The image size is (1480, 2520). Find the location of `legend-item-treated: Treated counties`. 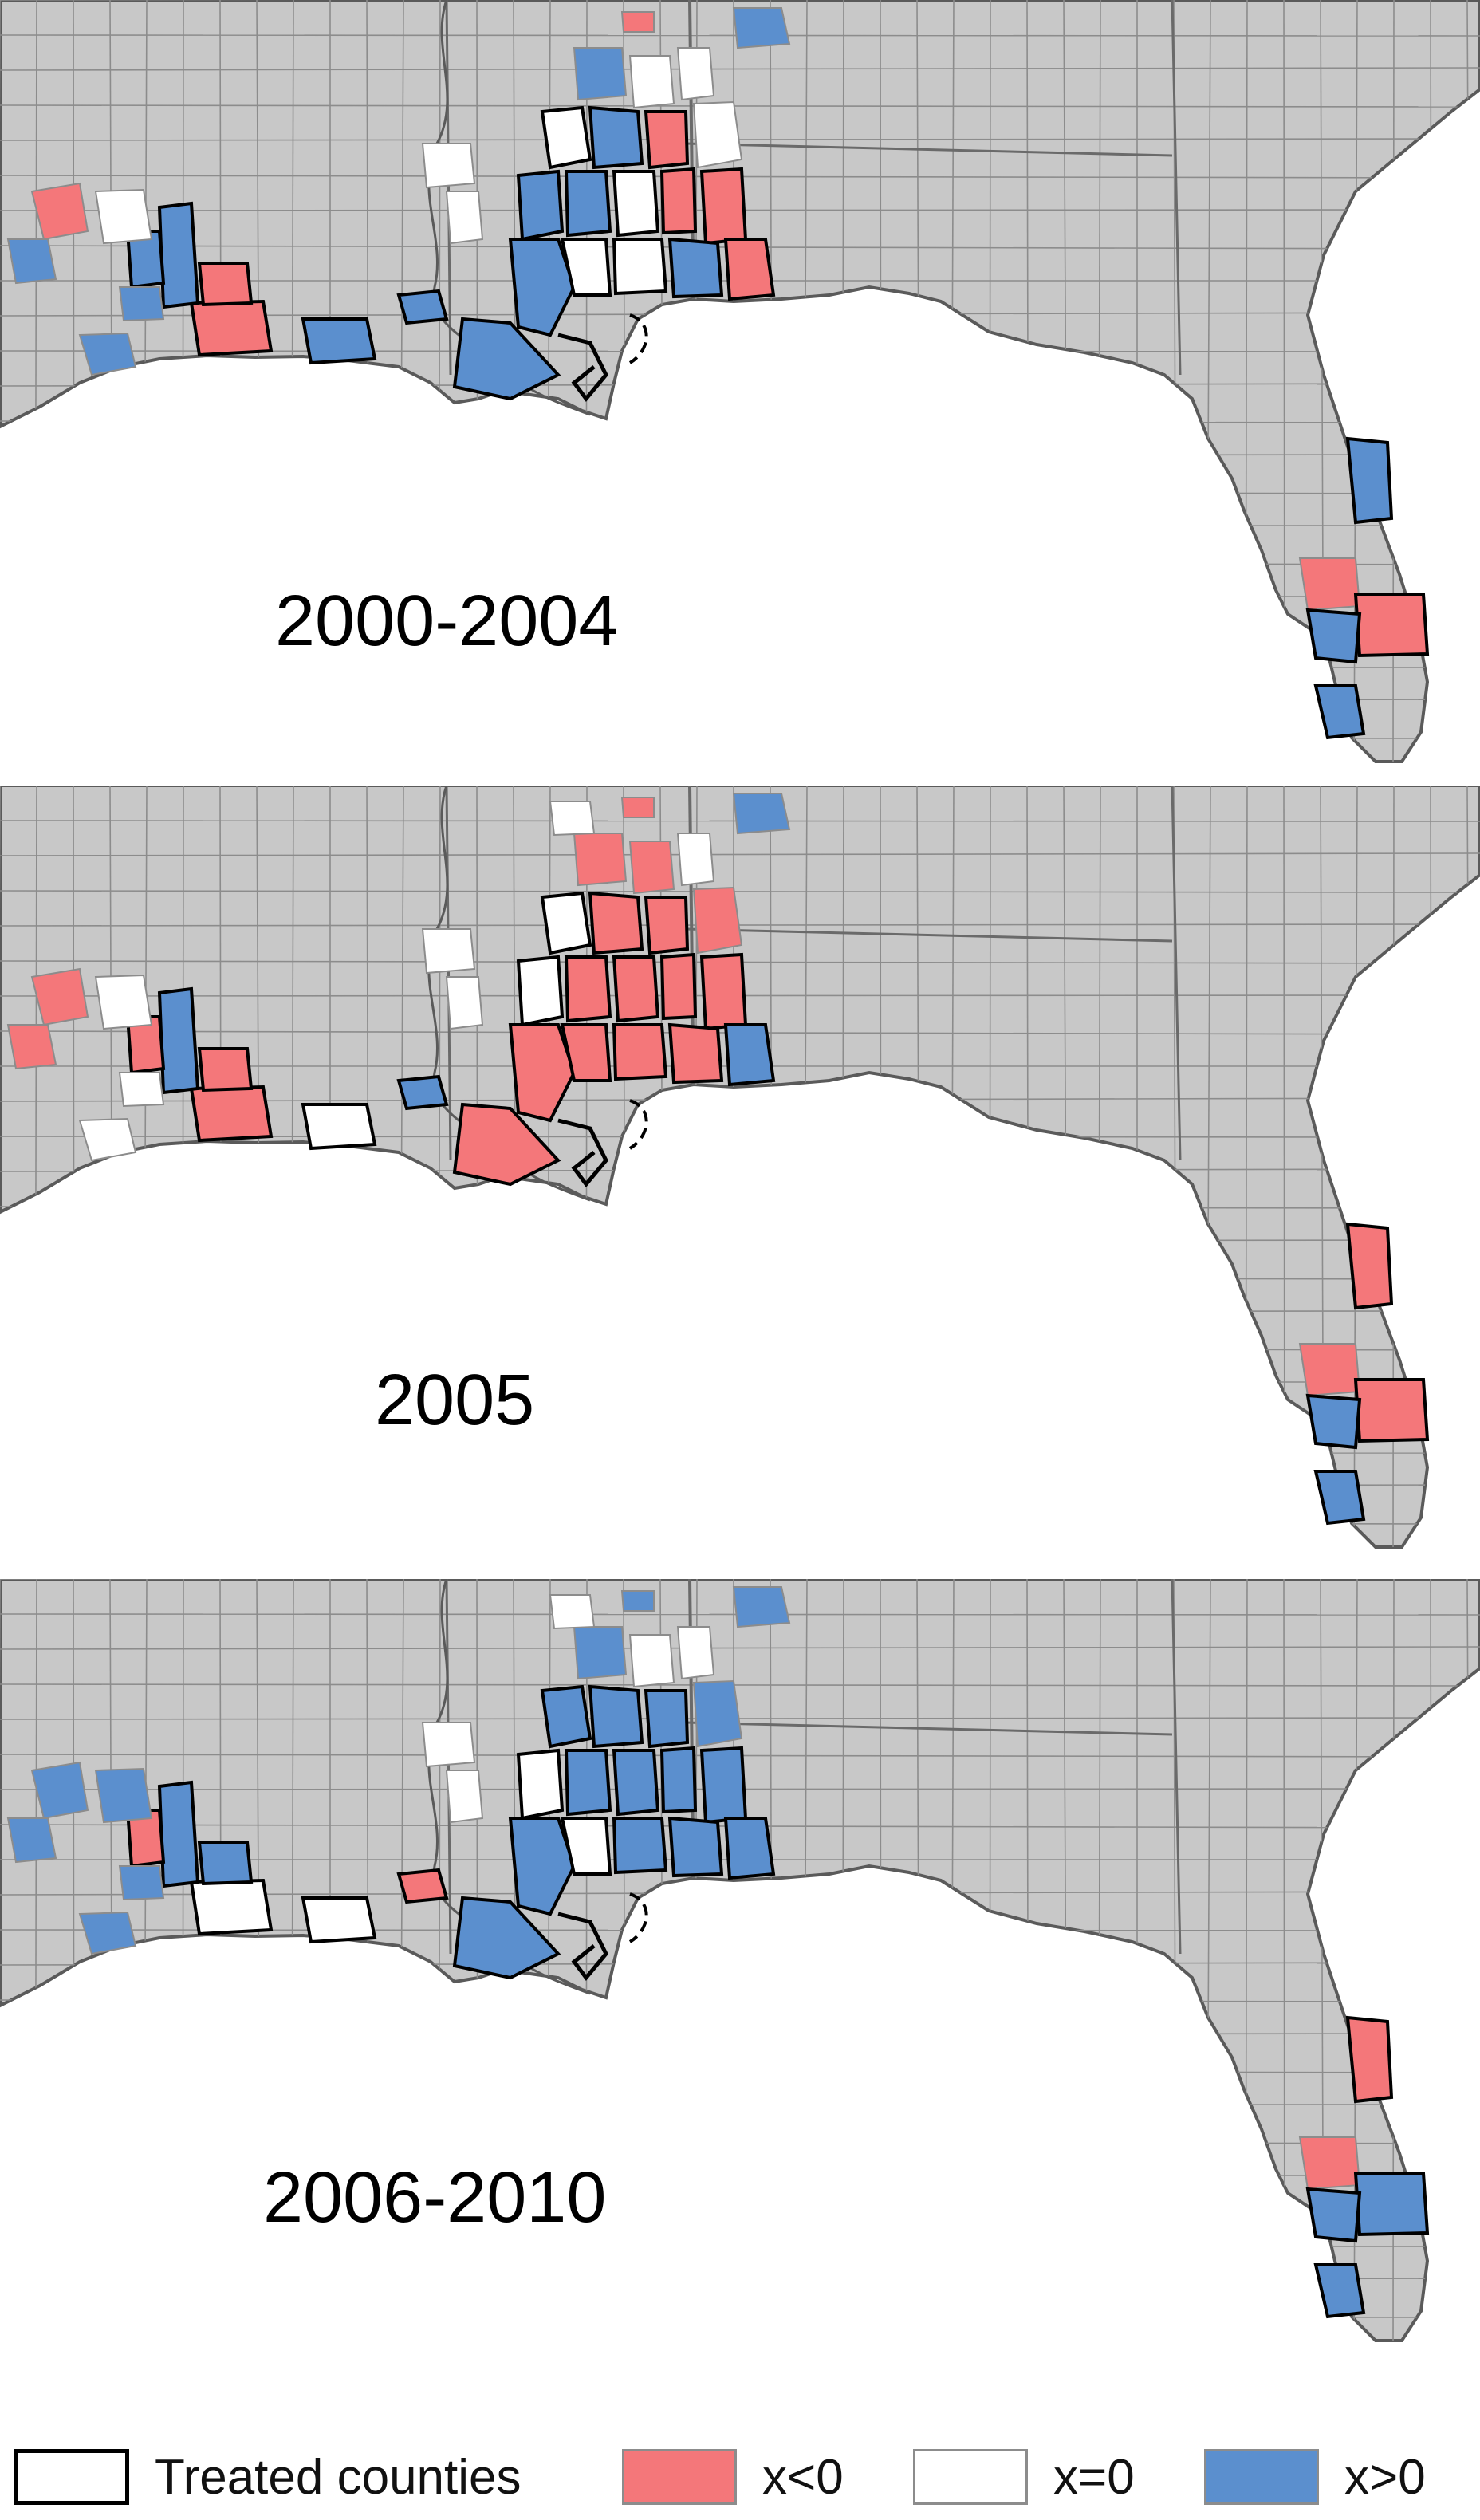

legend-item-treated: Treated counties is located at coordinates (268, 2477).